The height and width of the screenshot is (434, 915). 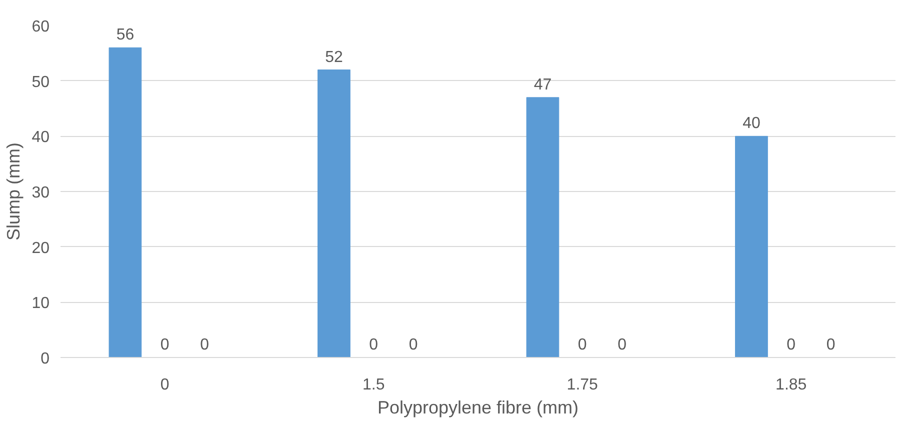 What do you see at coordinates (334, 57) in the screenshot?
I see `data-label: 52` at bounding box center [334, 57].